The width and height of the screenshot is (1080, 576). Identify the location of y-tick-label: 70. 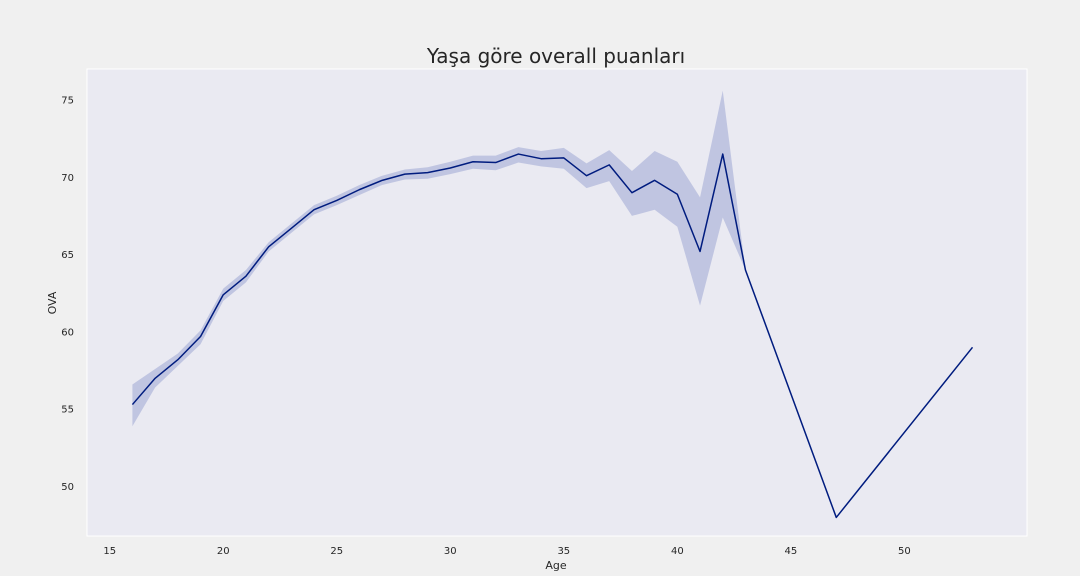
(67, 178).